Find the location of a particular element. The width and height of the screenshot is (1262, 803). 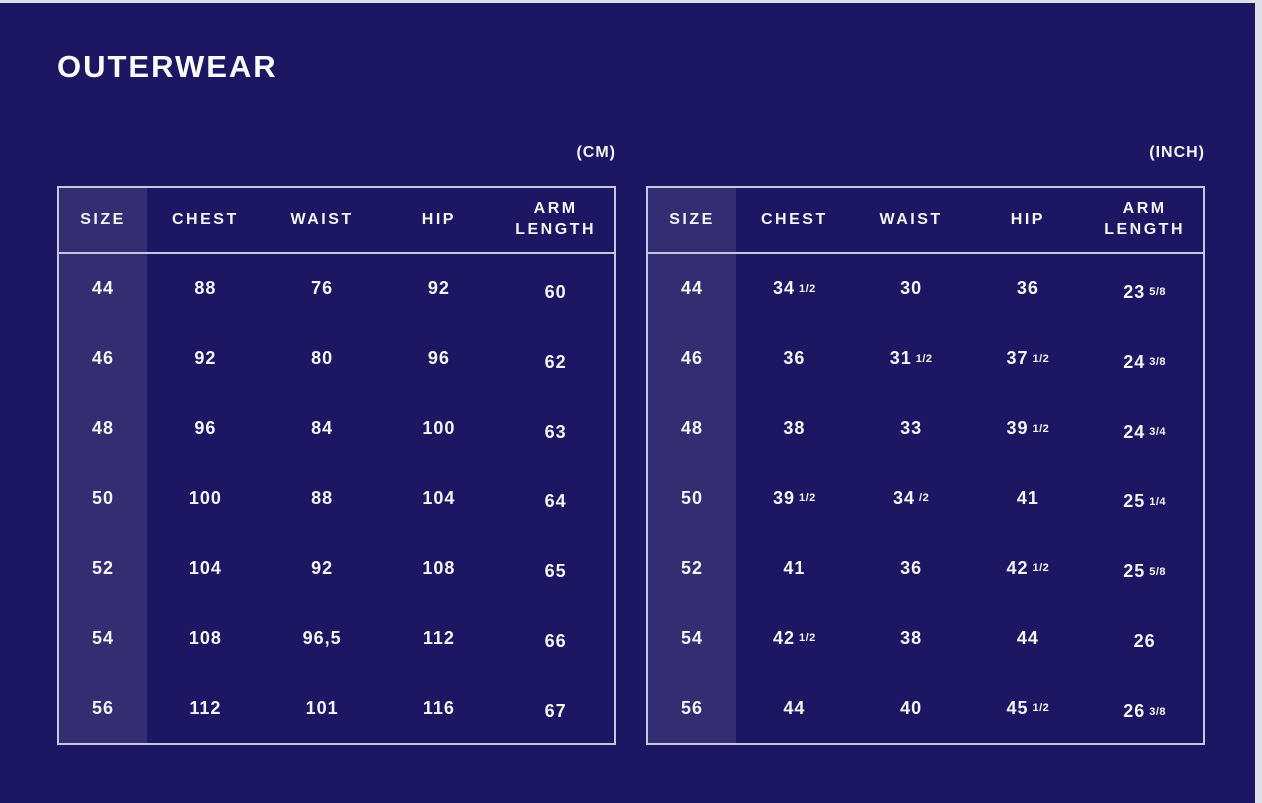

measurement-cell: 25 1/4 is located at coordinates (1145, 501).